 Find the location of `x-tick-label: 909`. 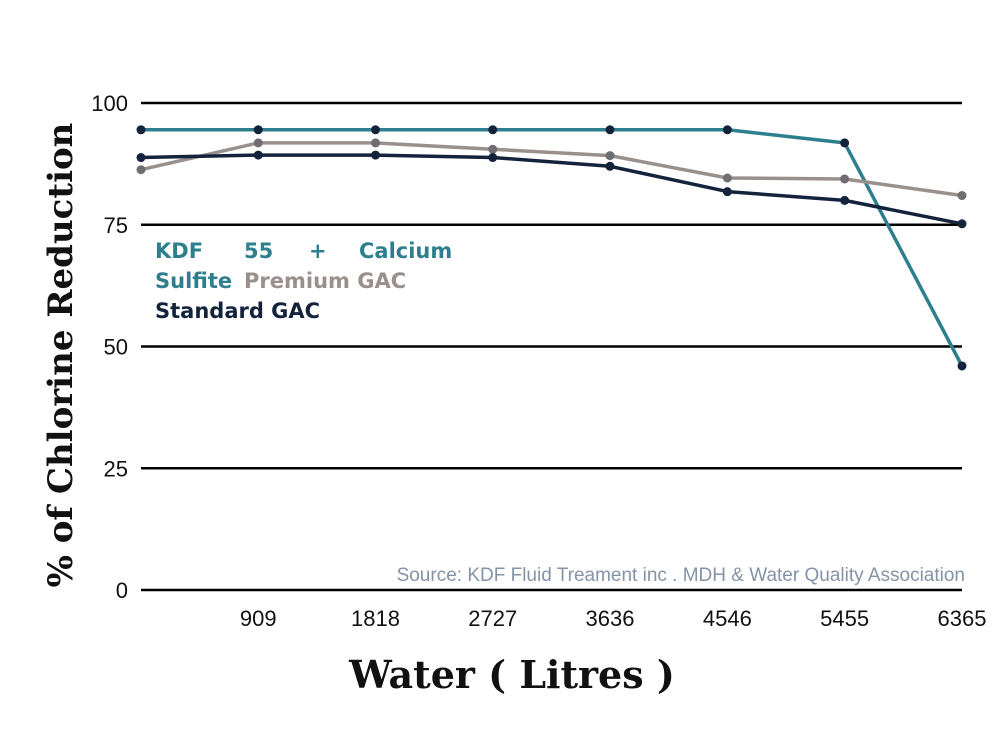

x-tick-label: 909 is located at coordinates (258, 618).